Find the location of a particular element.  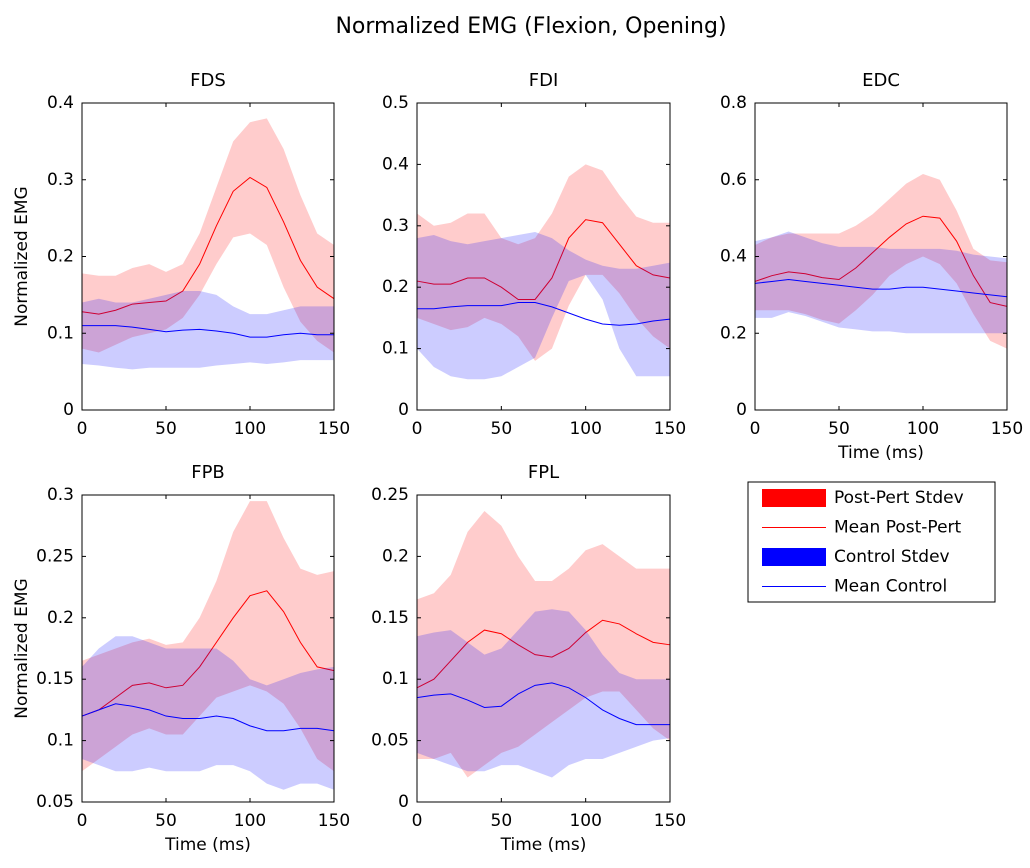

subplot: 0 0.05 0.1 0.15 0.2 0.25 0 50 100 150 FPL Time (ms) is located at coordinates (528, 658).